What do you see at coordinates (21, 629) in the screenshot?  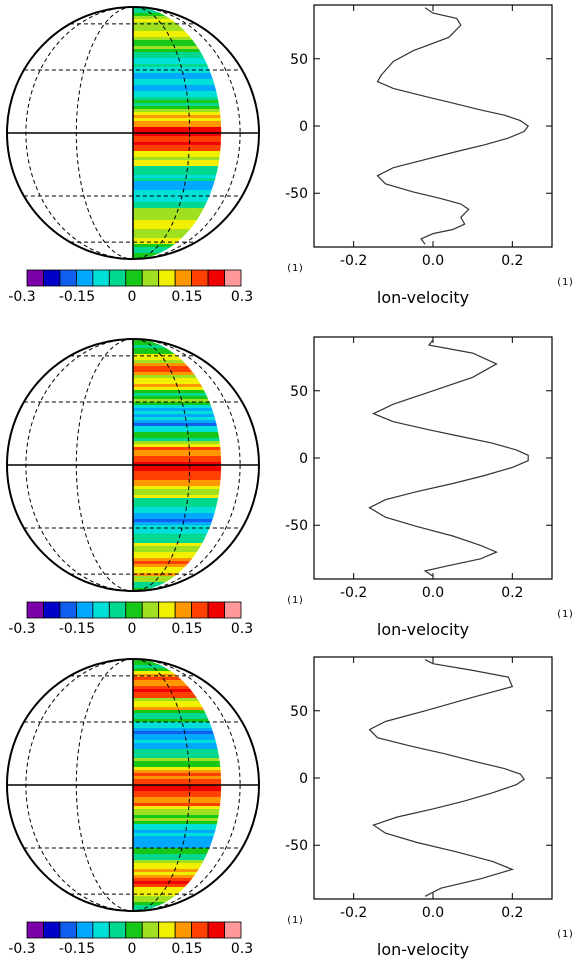 I see `colorbar-2-tick-1: -0.3` at bounding box center [21, 629].